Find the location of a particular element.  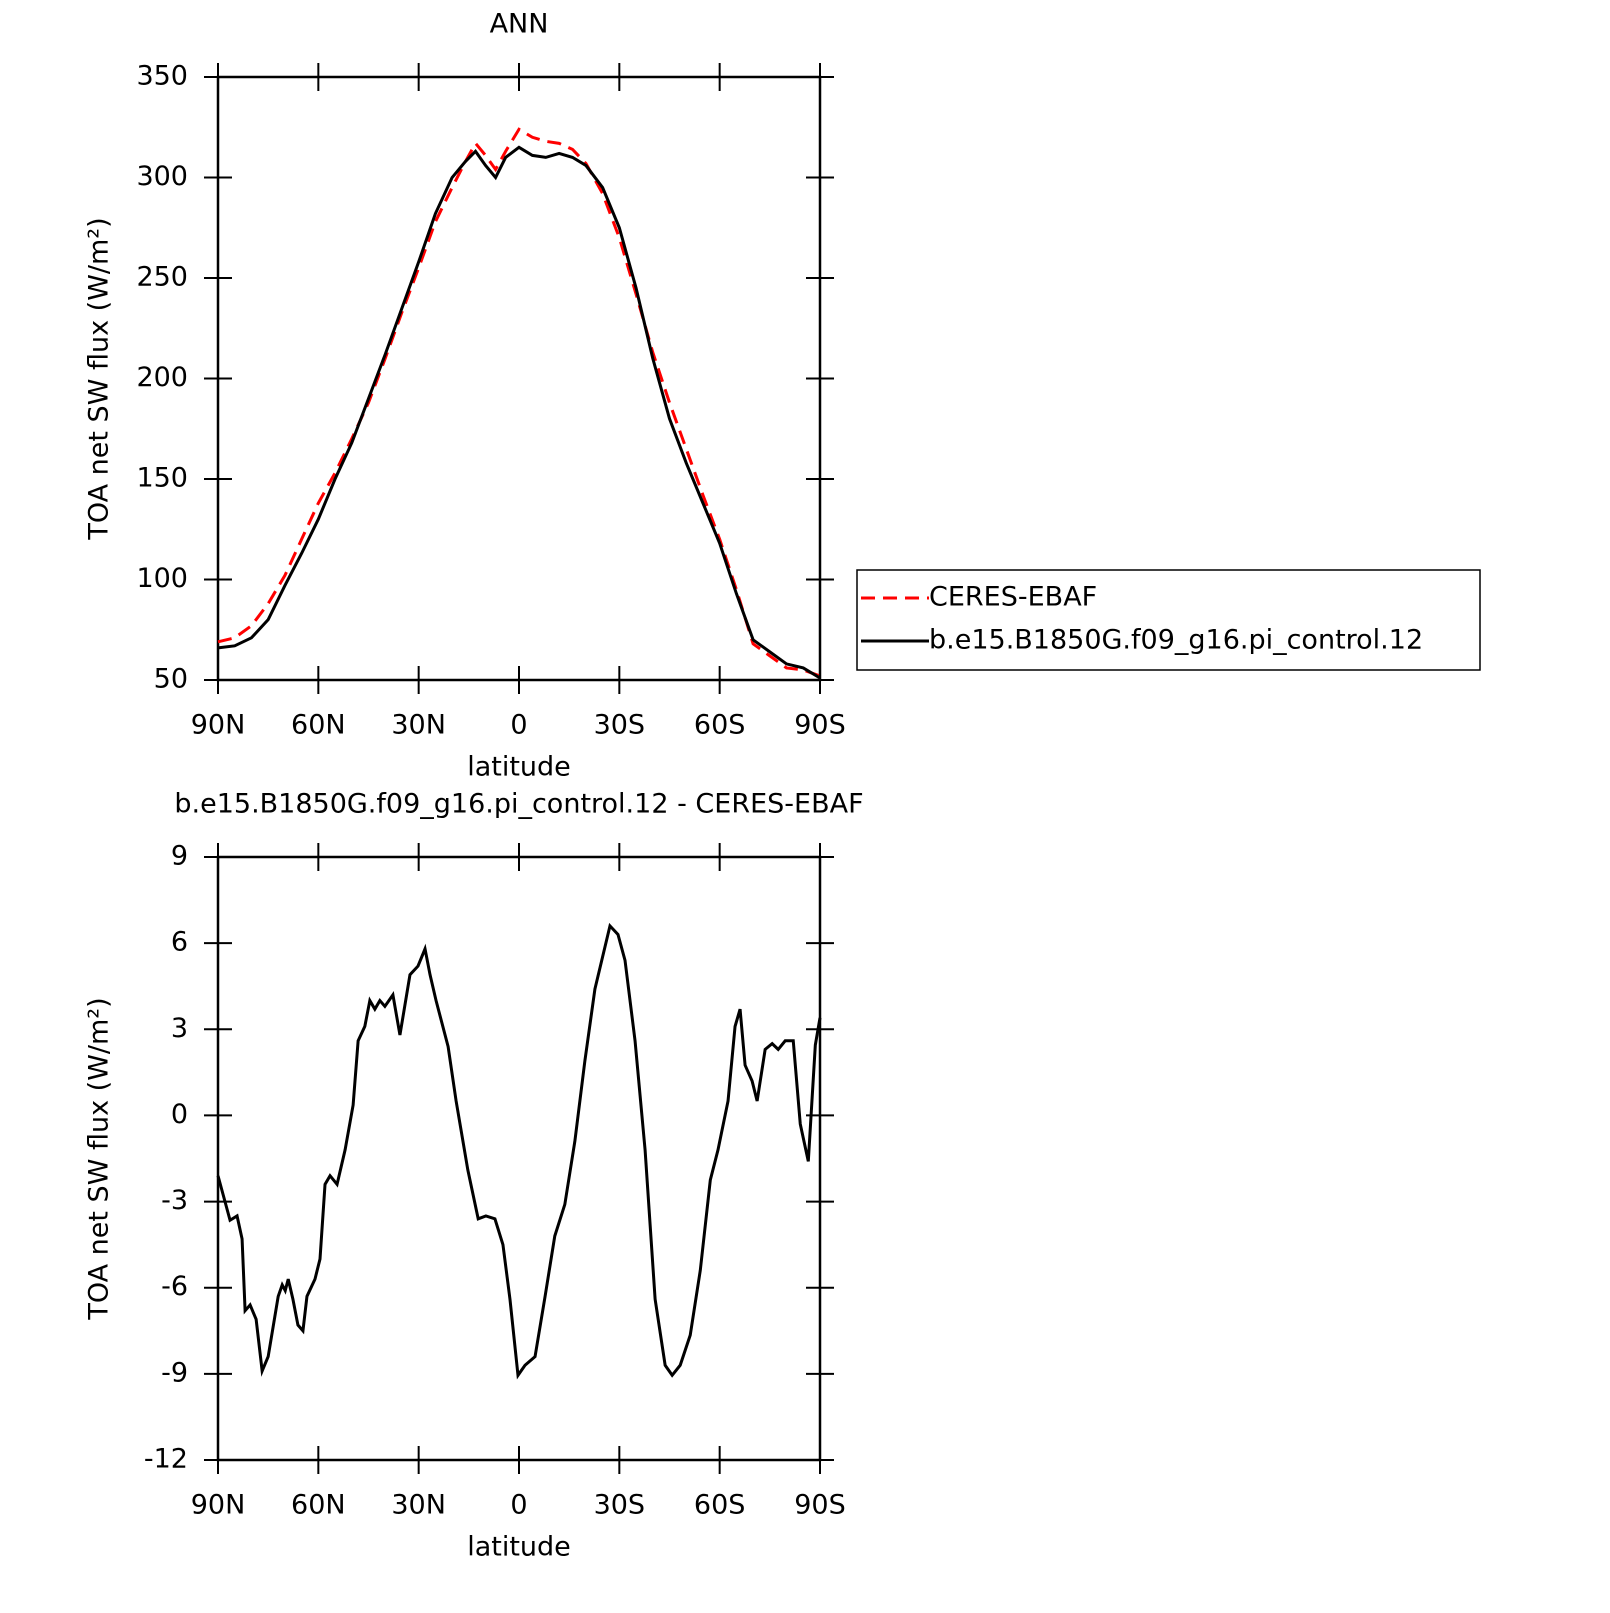

y-tick-label: 200 is located at coordinates (162, 377).